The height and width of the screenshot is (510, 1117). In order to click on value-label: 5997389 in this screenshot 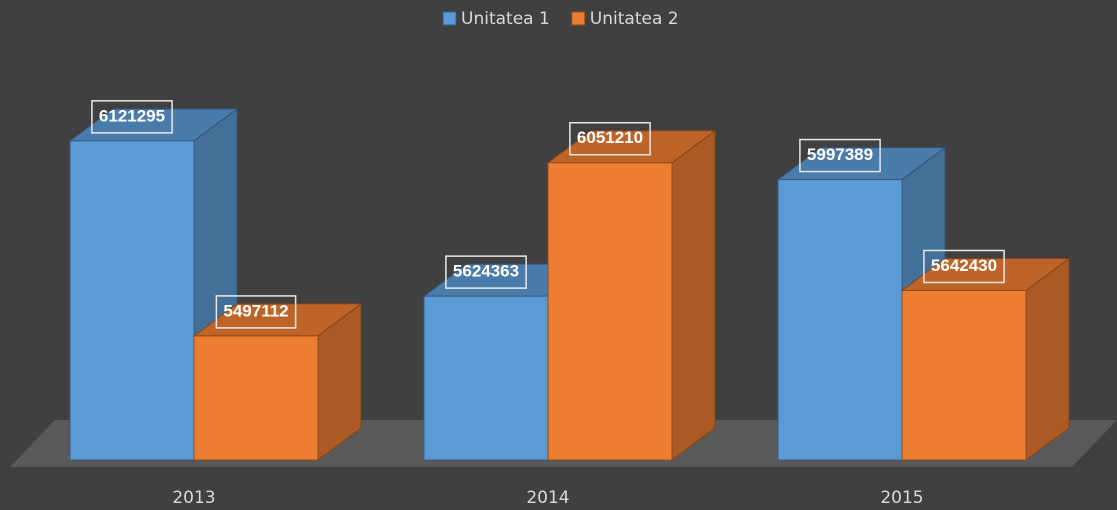, I will do `click(840, 154)`.